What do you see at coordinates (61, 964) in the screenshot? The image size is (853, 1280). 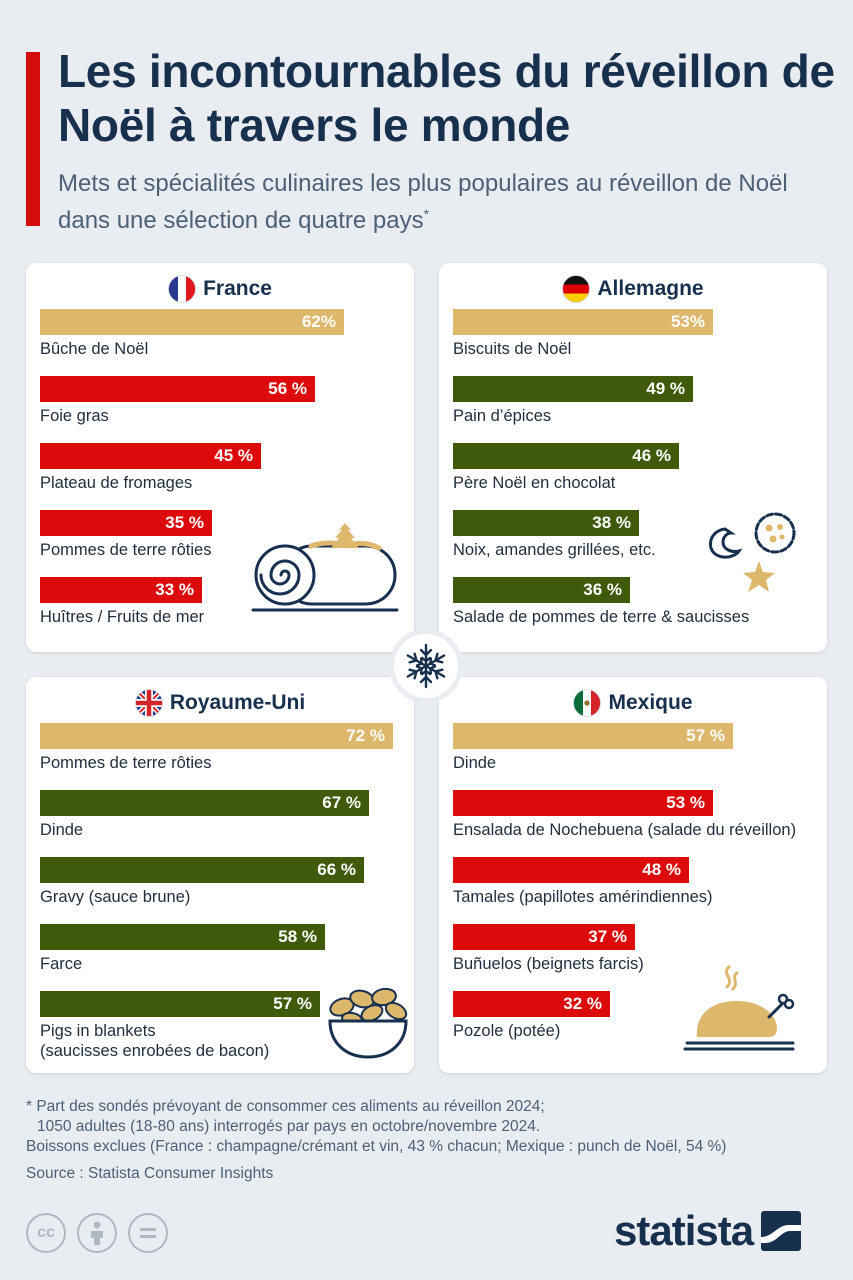 I see `category-label: Farce` at bounding box center [61, 964].